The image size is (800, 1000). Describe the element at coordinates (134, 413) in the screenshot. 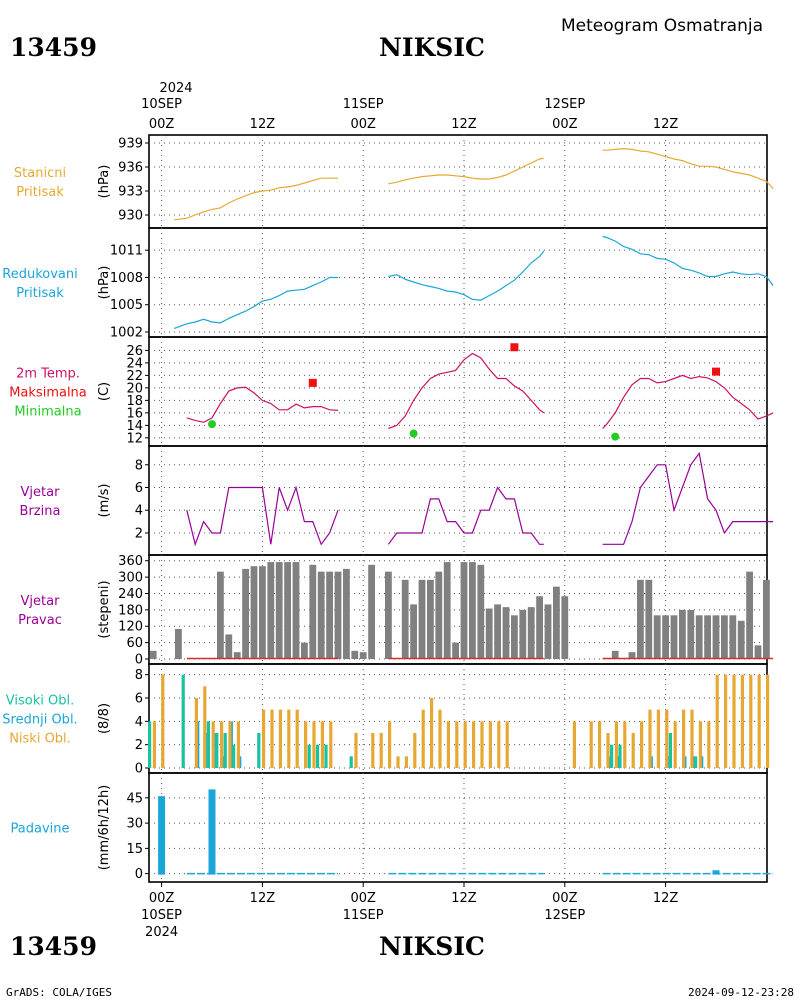

I see `y-tick-label: 16` at that location.